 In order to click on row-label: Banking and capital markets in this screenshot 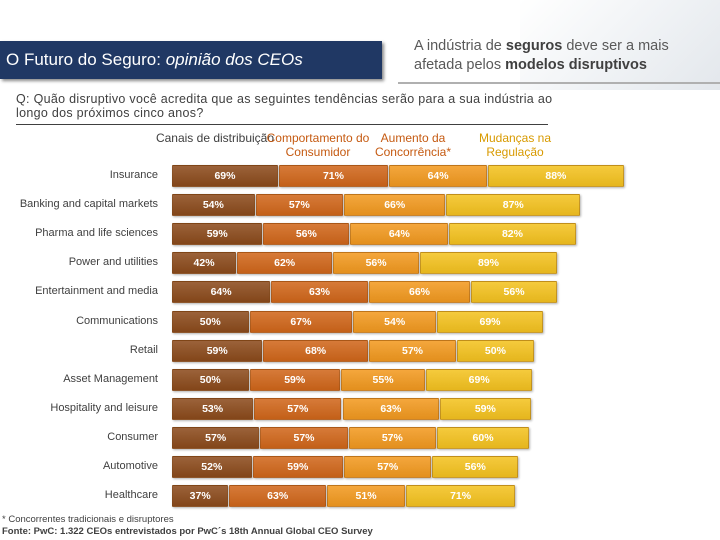, I will do `click(88, 204)`.